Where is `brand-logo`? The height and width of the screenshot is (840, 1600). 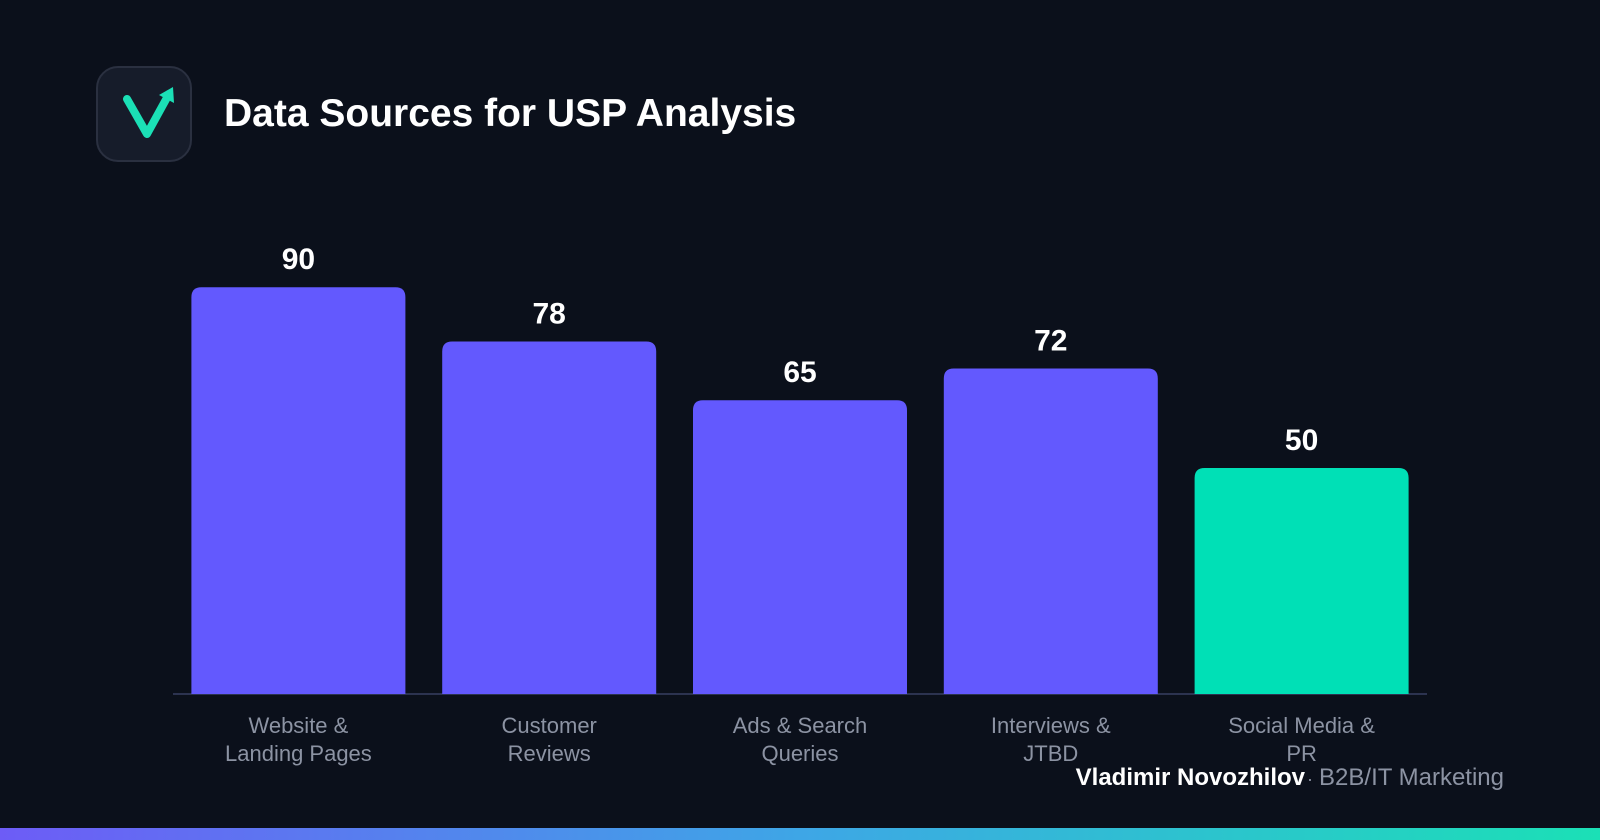 brand-logo is located at coordinates (144, 114).